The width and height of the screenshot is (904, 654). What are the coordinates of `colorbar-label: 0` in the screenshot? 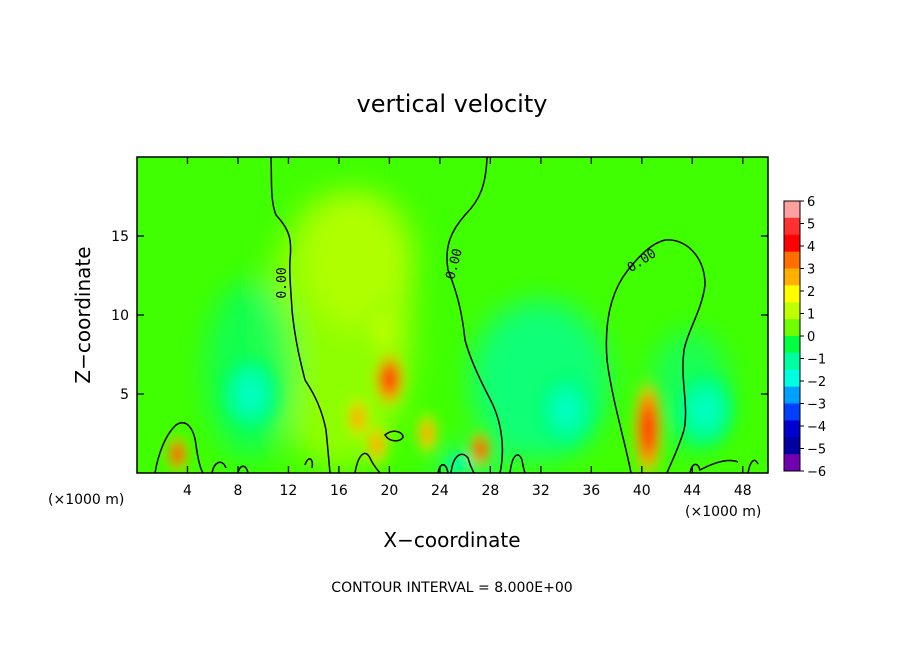 It's located at (811, 337).